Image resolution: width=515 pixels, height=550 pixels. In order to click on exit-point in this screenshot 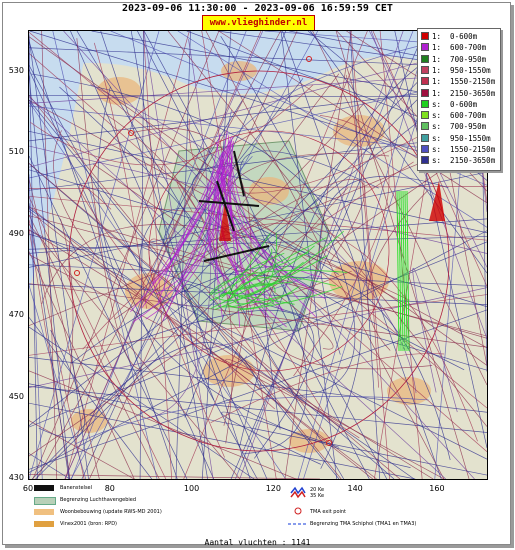, I will do `click(77, 273)`.